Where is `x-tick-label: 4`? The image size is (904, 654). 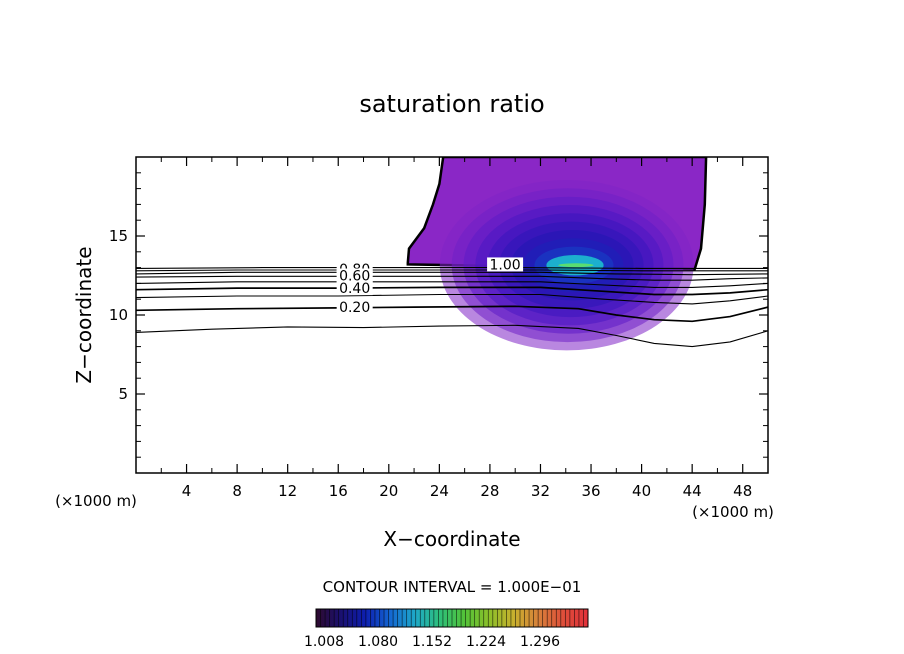 x-tick-label: 4 is located at coordinates (187, 491).